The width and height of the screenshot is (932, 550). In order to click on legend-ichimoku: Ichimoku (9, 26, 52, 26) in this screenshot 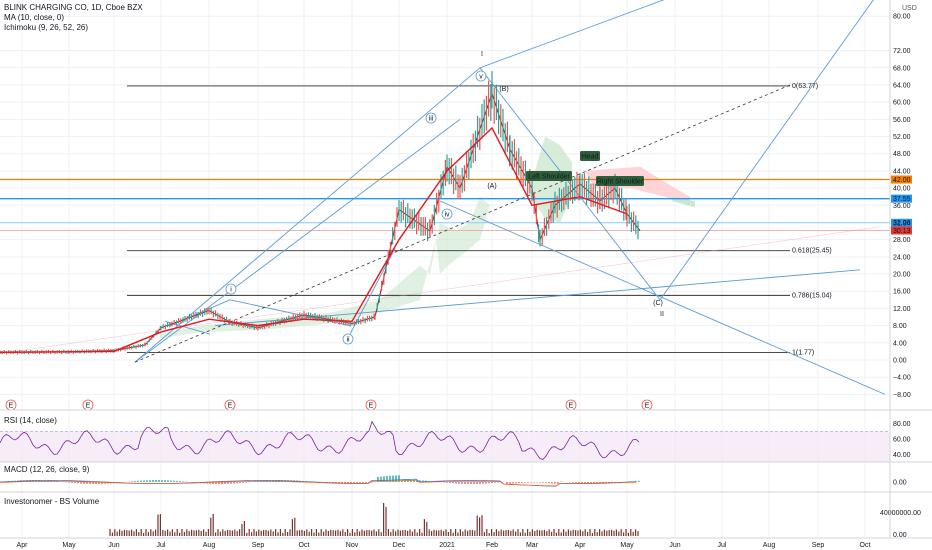, I will do `click(46, 27)`.